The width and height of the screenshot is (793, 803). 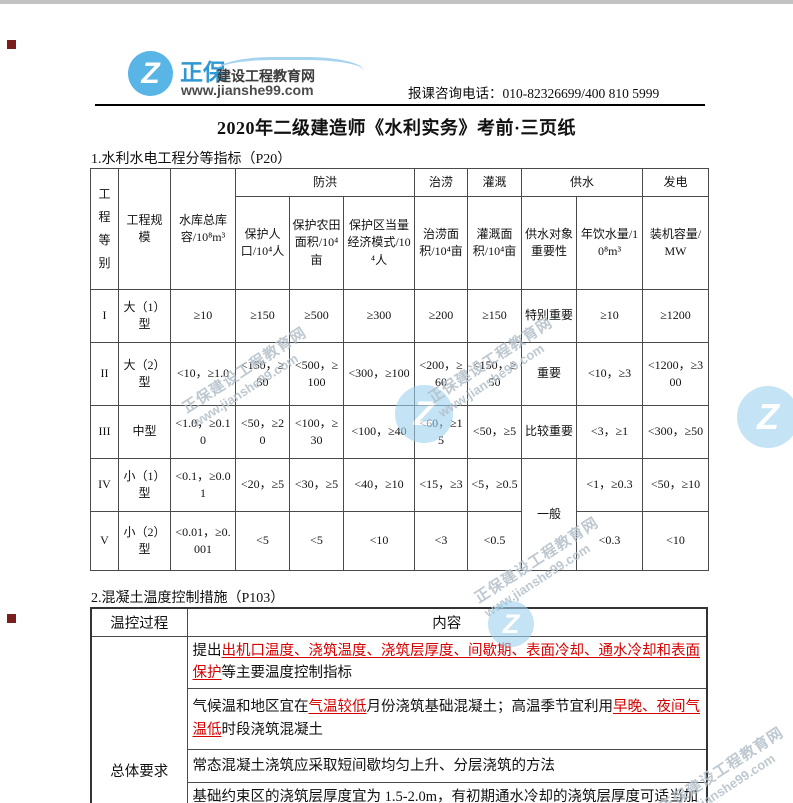 What do you see at coordinates (379, 374) in the screenshot?
I see `cell-econ: <300，≥100` at bounding box center [379, 374].